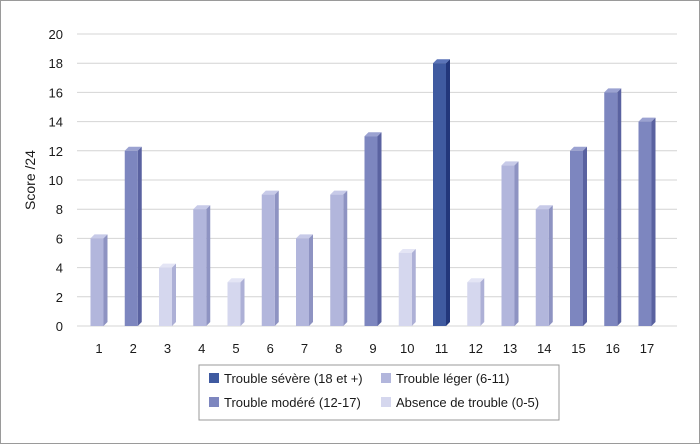  What do you see at coordinates (452, 378) in the screenshot?
I see `legend-label: Trouble léger (6-11)` at bounding box center [452, 378].